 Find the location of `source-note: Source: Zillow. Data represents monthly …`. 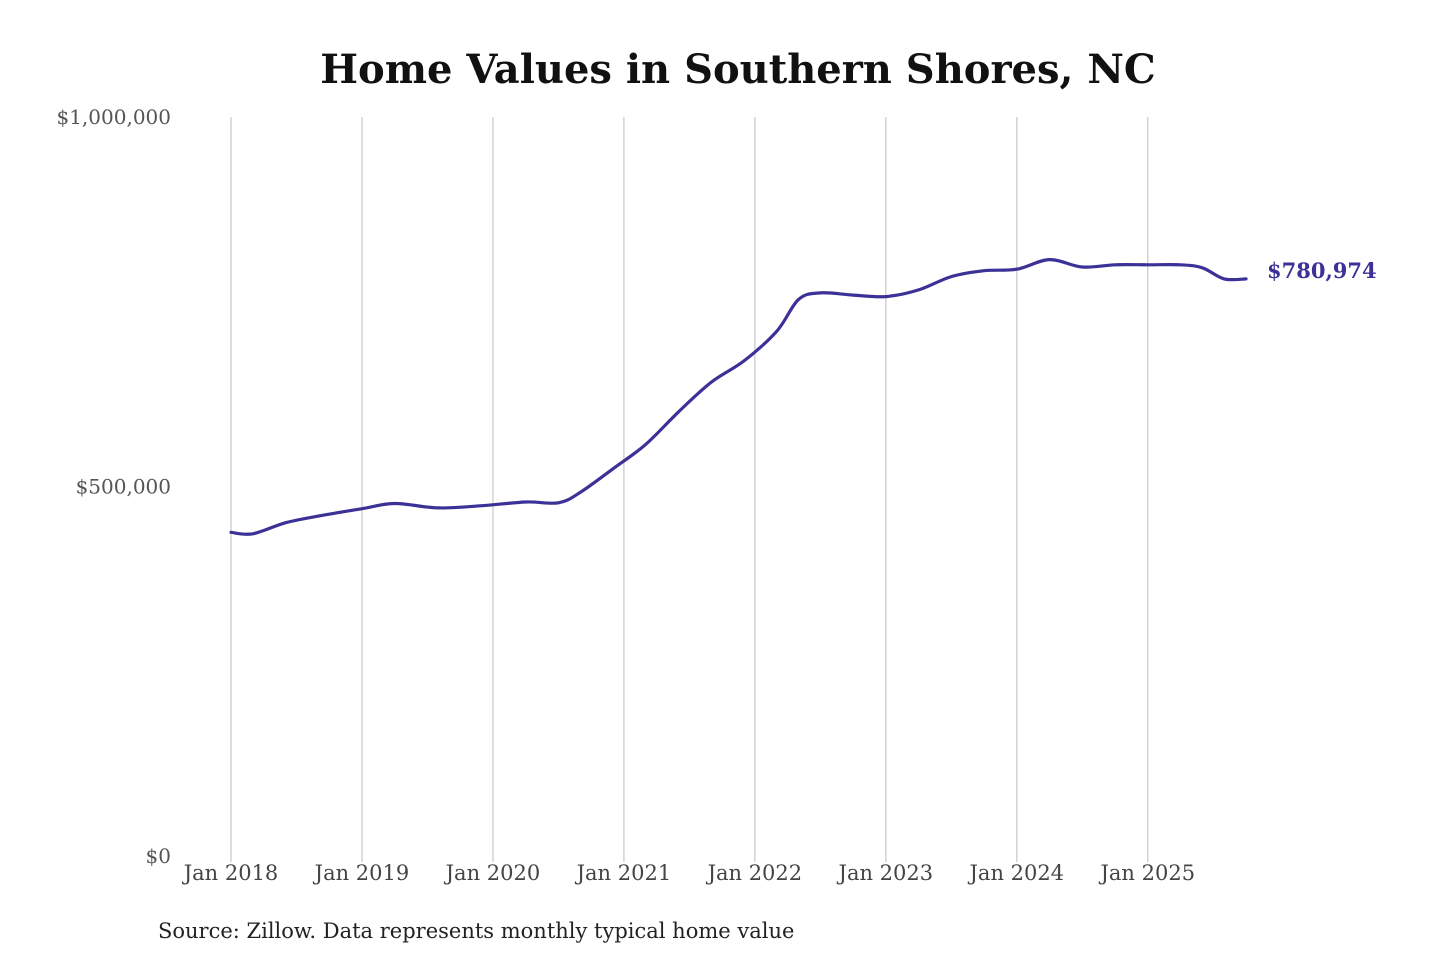

source-note: Source: Zillow. Data represents monthly … is located at coordinates (476, 931).